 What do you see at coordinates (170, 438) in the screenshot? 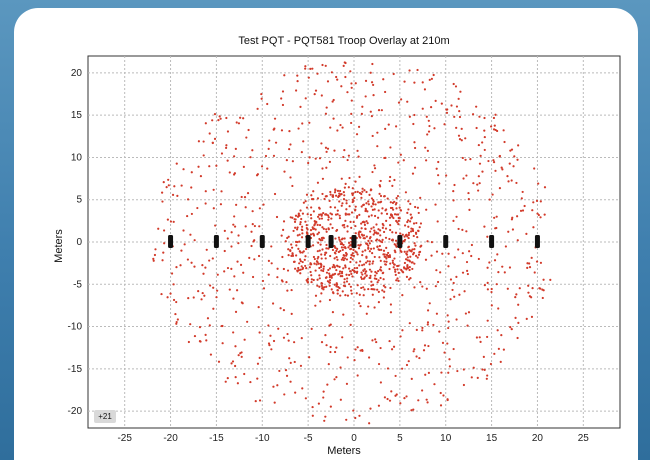
I see `x-tick-label: -20` at bounding box center [170, 438].